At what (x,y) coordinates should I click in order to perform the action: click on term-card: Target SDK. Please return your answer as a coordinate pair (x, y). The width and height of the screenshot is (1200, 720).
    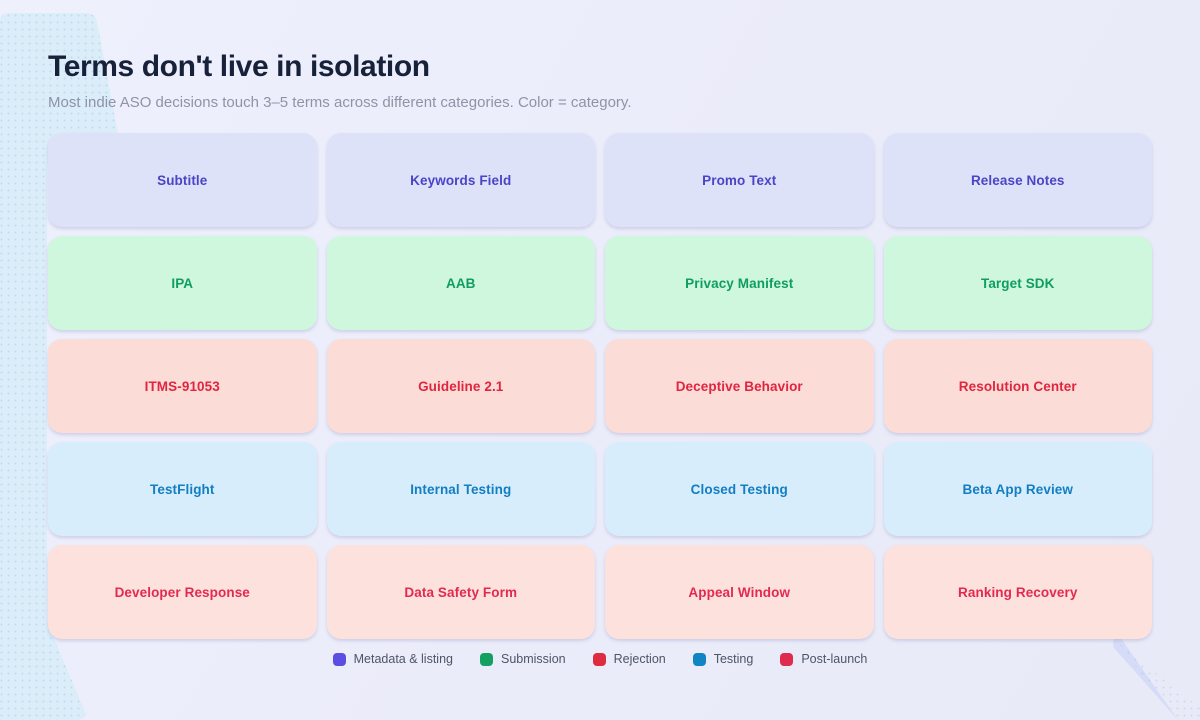
    Looking at the image, I should click on (1017, 283).